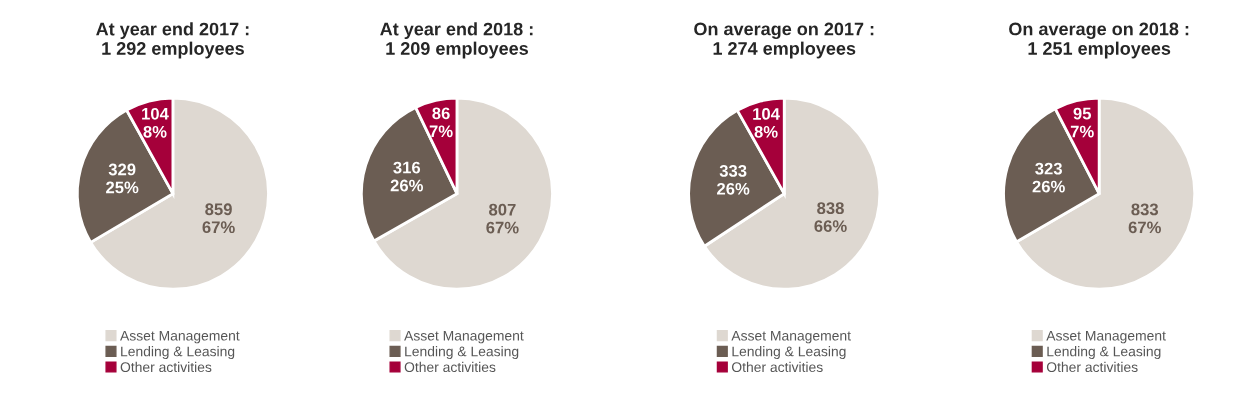 The width and height of the screenshot is (1235, 412). What do you see at coordinates (172, 40) in the screenshot?
I see `chart-title: At year end 2017 : 1 292 employees` at bounding box center [172, 40].